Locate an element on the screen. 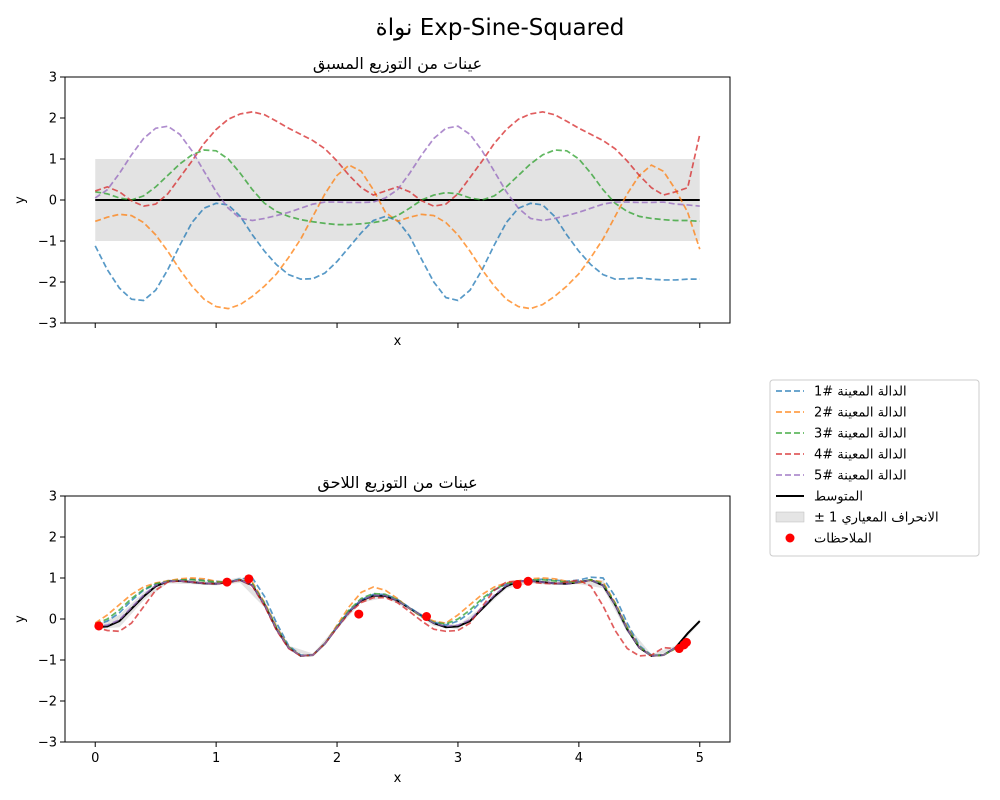 This screenshot has height=800, width=1000. posterior-x-tick-label: 5 is located at coordinates (700, 758).